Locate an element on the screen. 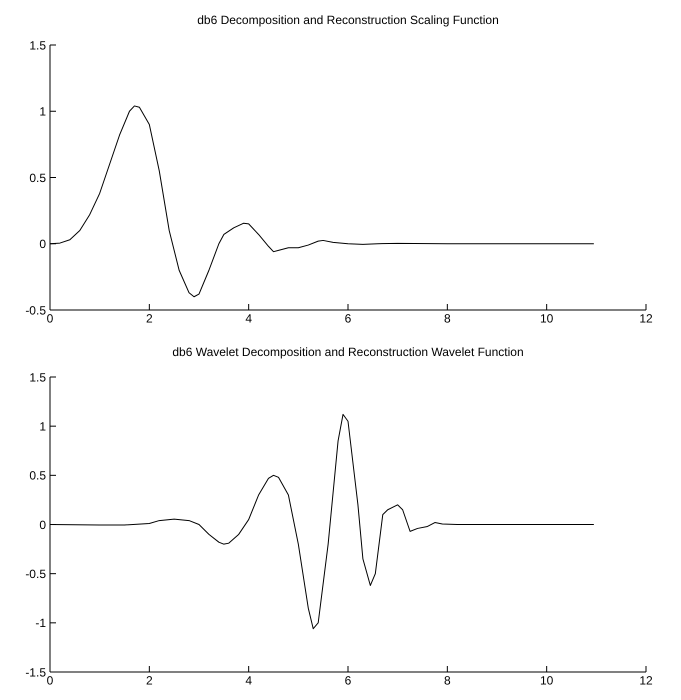  chart-title: db6 Decomposition and Reconstruction Scaling Function is located at coordinates (348, 20).